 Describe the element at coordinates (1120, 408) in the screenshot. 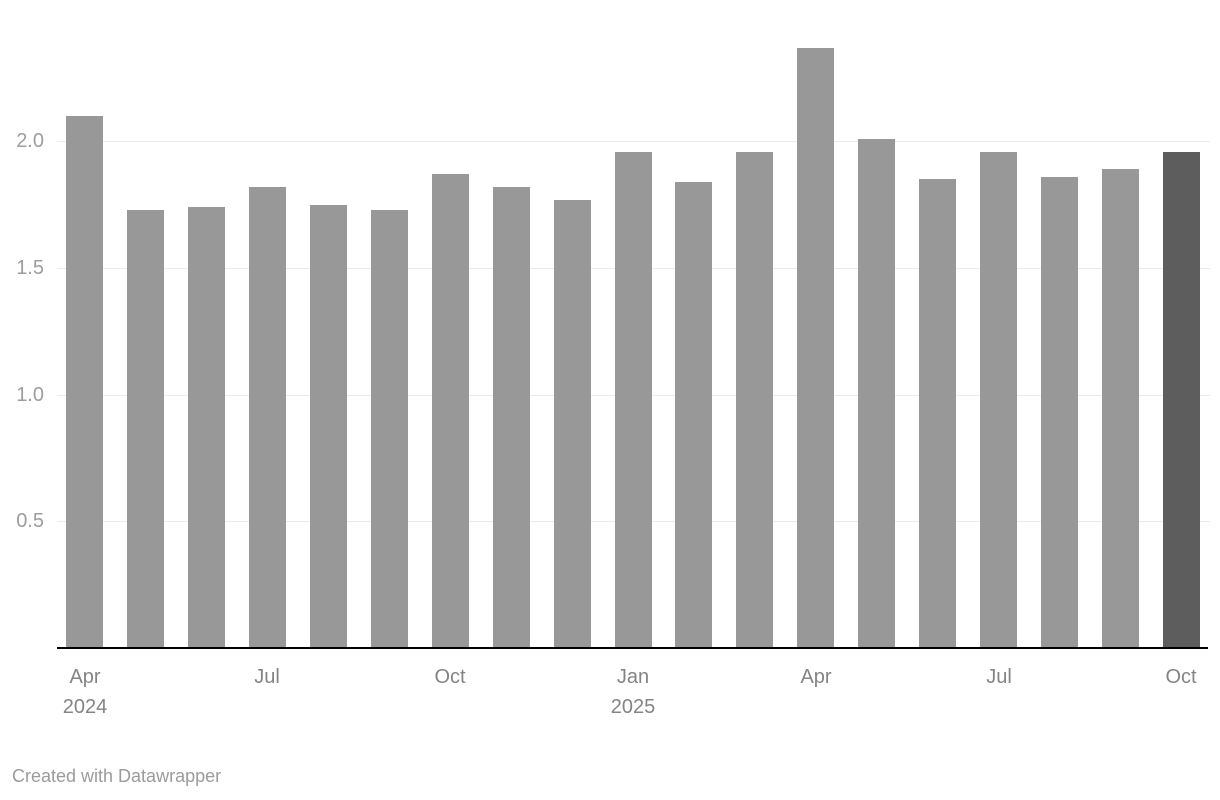

I see `bar-sep-2025` at that location.